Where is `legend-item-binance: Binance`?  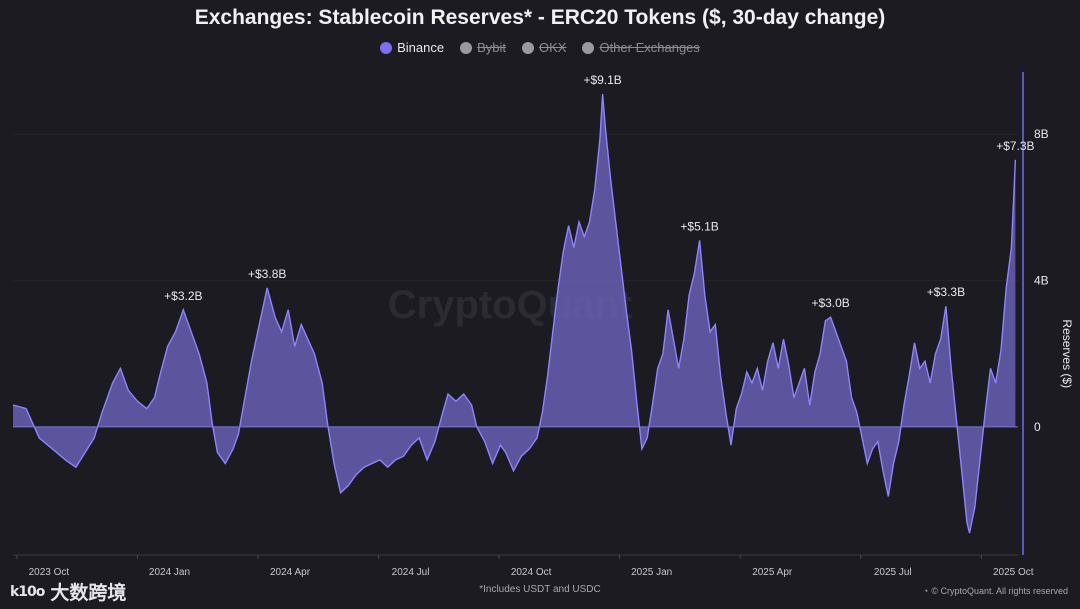
legend-item-binance: Binance is located at coordinates (412, 47).